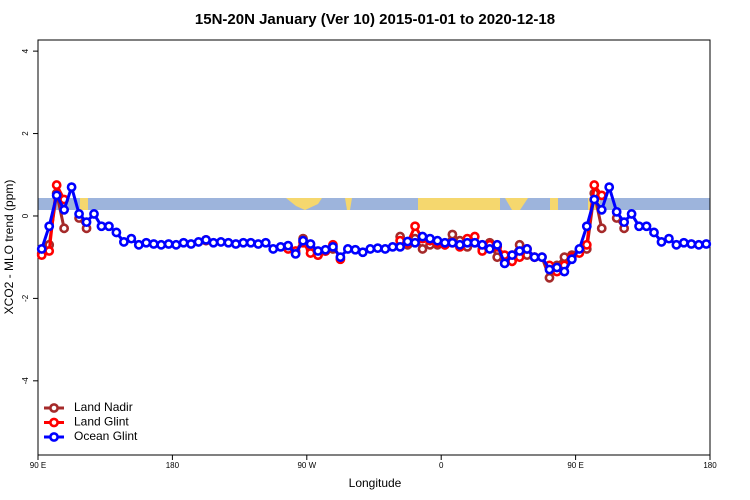  I want to click on y-tick-label: 2, so click(25, 133).